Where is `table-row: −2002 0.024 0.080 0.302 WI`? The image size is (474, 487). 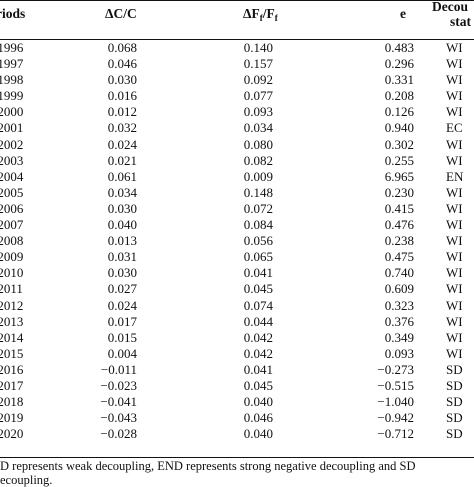 table-row: −2002 0.024 0.080 0.302 WI is located at coordinates (237, 145).